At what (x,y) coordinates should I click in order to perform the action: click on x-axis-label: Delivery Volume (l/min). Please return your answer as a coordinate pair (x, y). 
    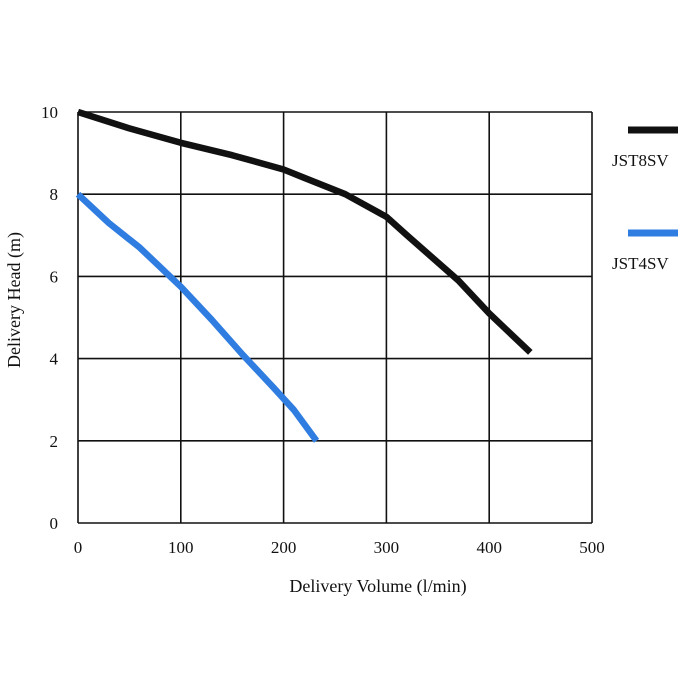
    Looking at the image, I should click on (377, 586).